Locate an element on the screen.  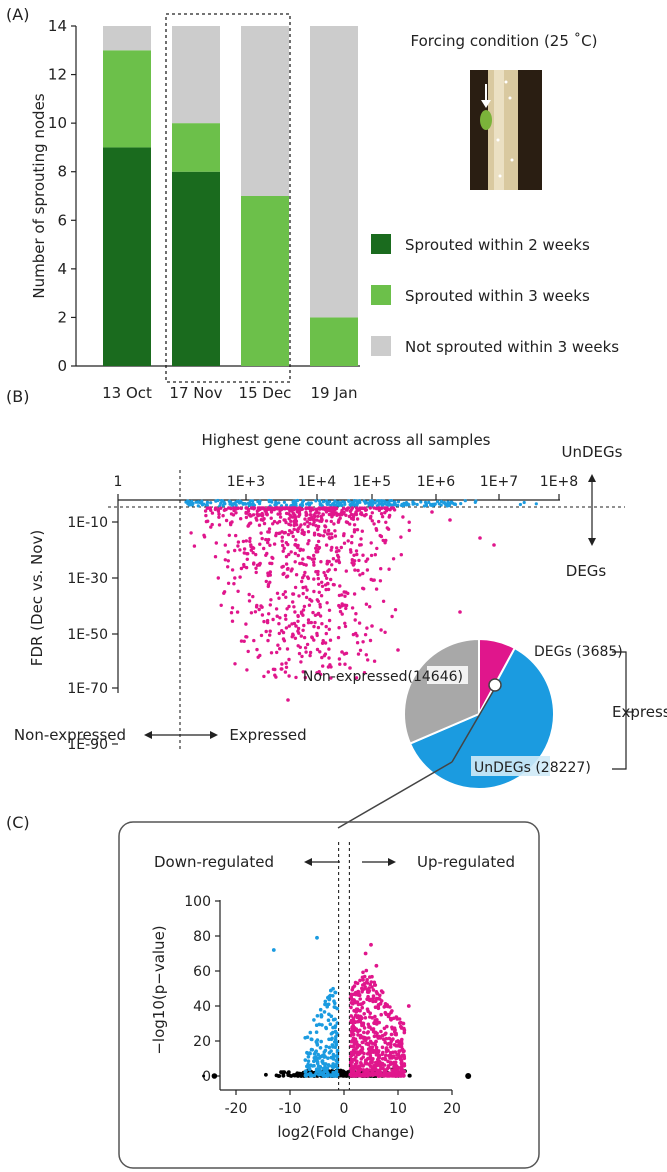
x-tick-label: 10 is located at coordinates (398, 1109).